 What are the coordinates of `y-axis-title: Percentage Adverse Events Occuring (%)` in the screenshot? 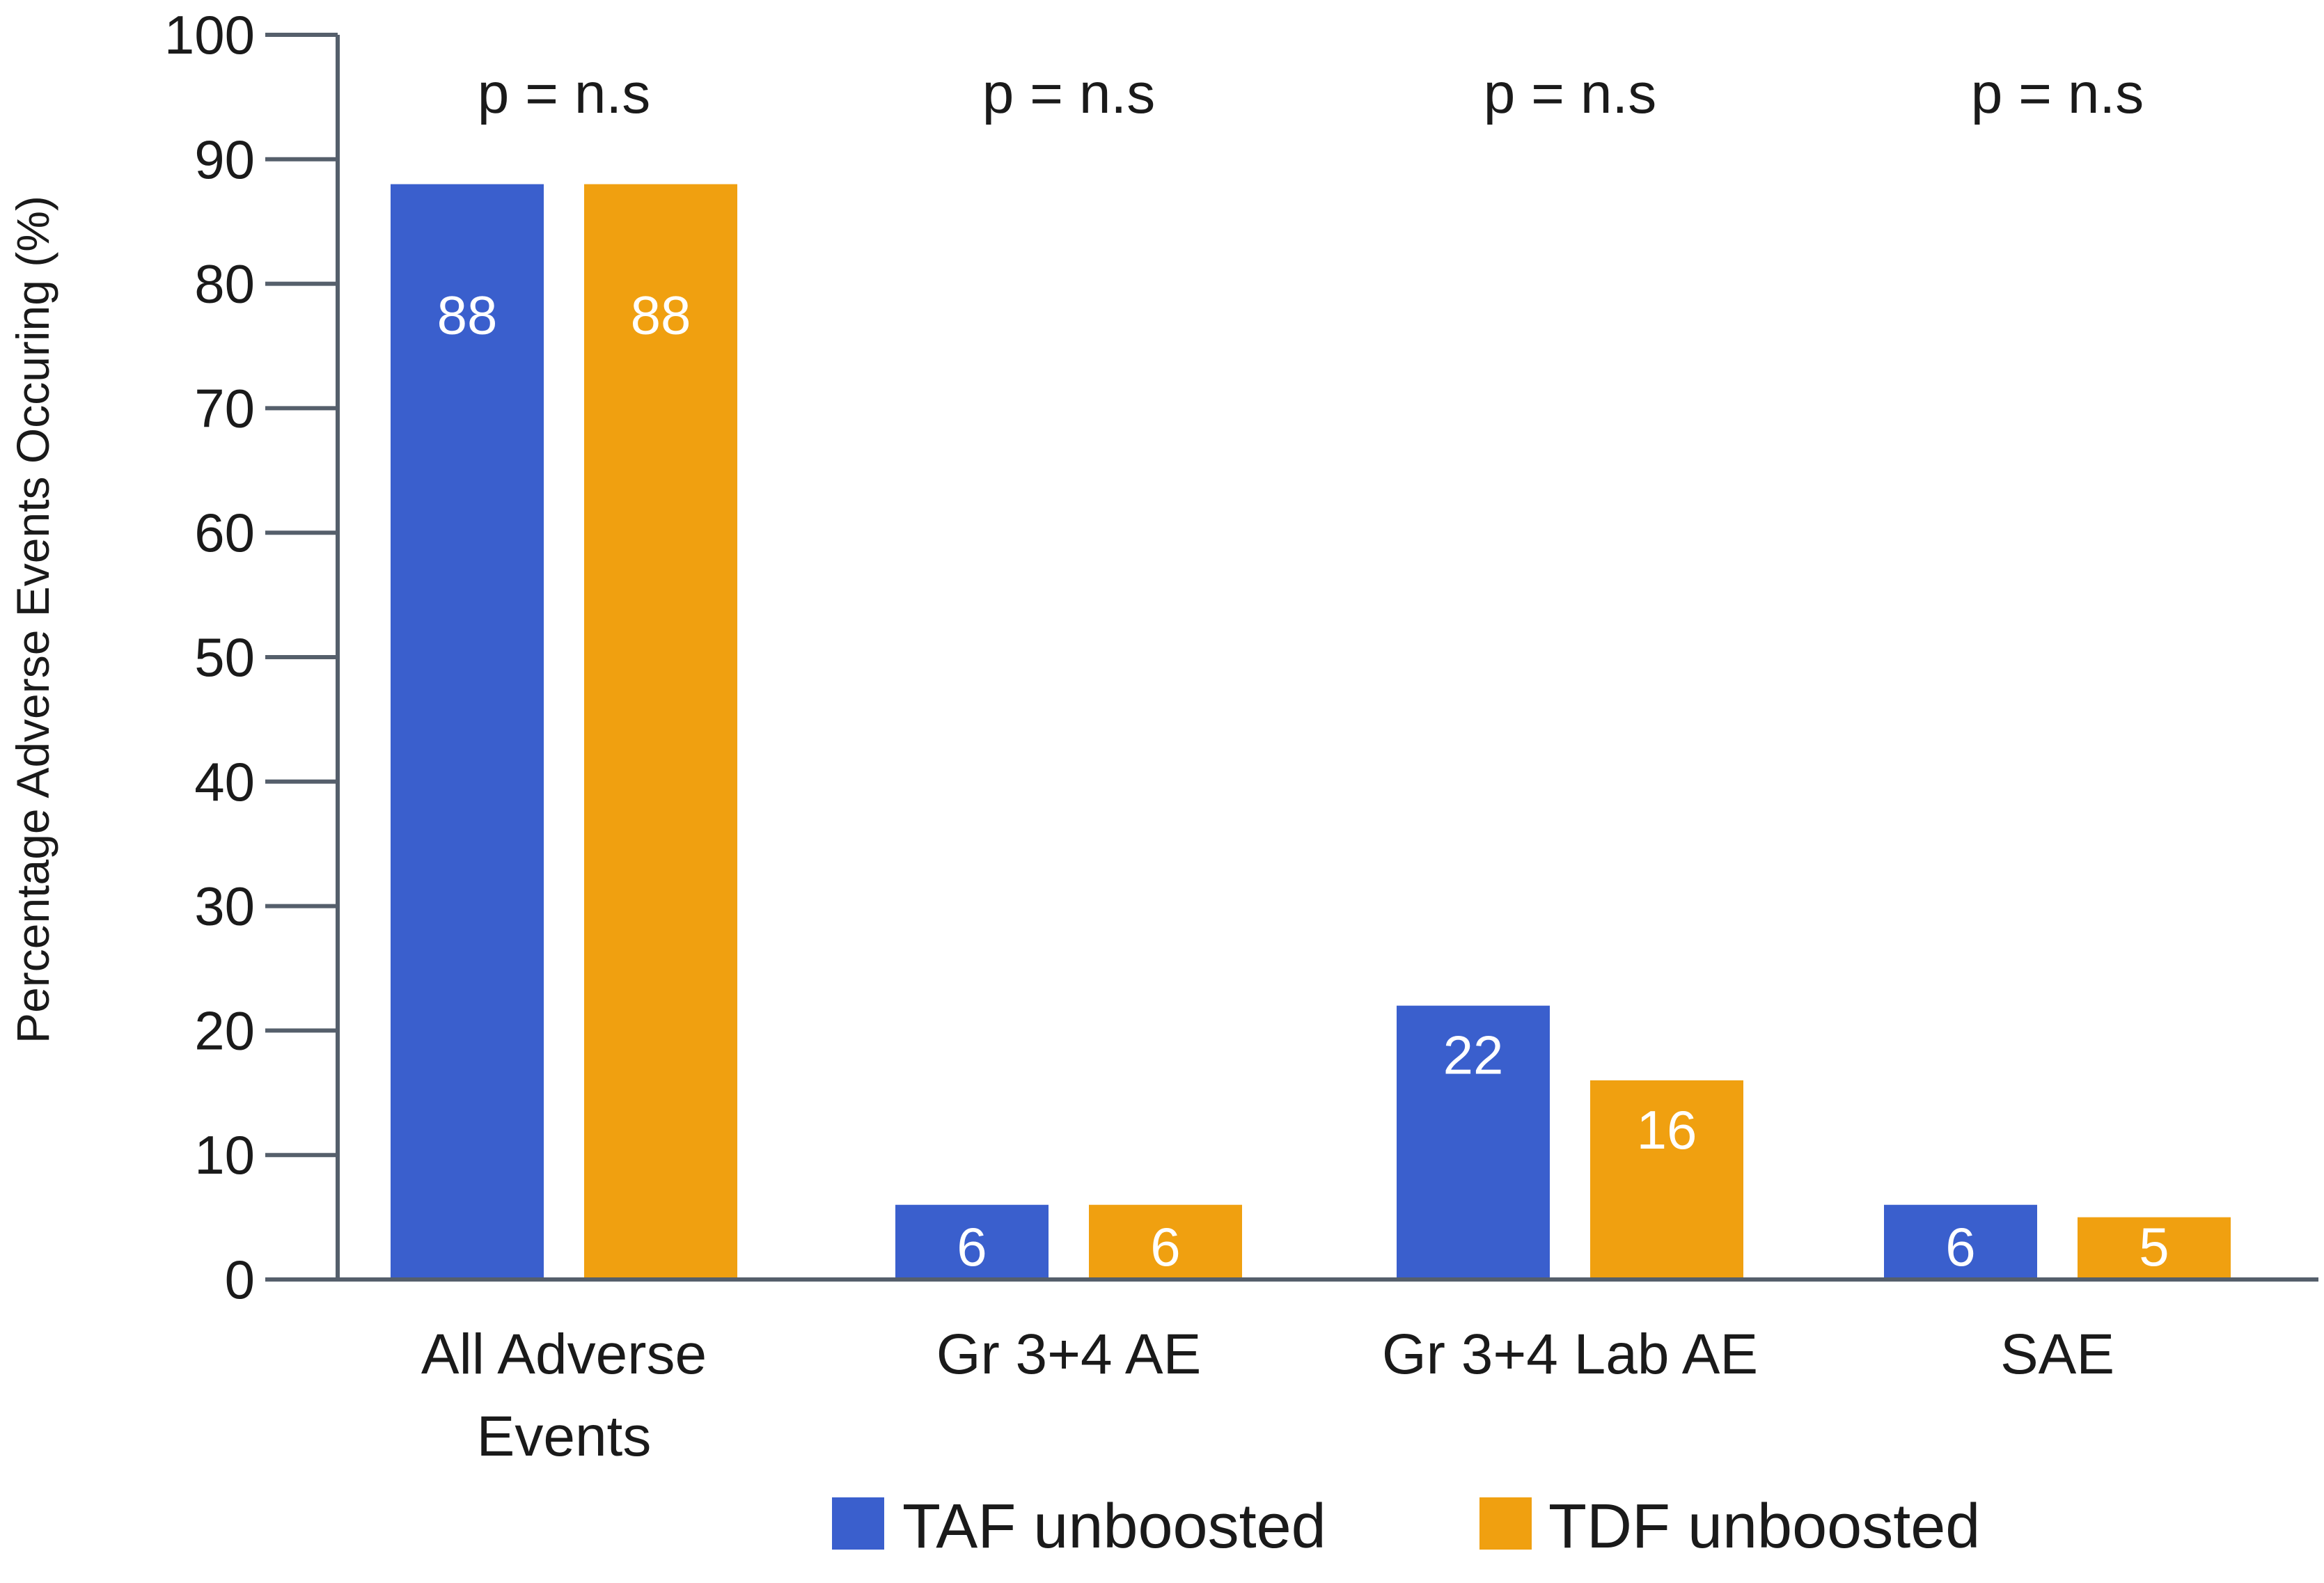 It's located at (32, 619).